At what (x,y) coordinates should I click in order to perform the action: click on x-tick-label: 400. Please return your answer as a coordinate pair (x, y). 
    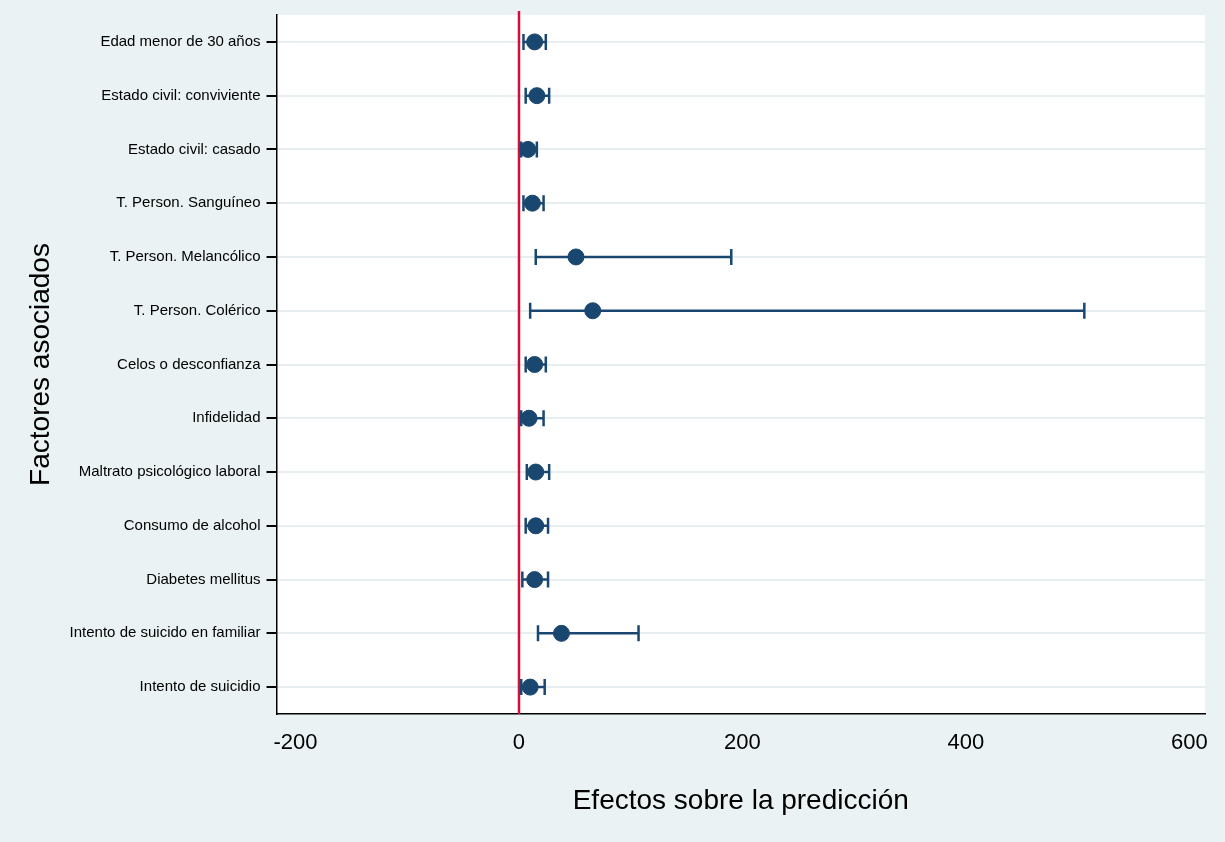
    Looking at the image, I should click on (966, 742).